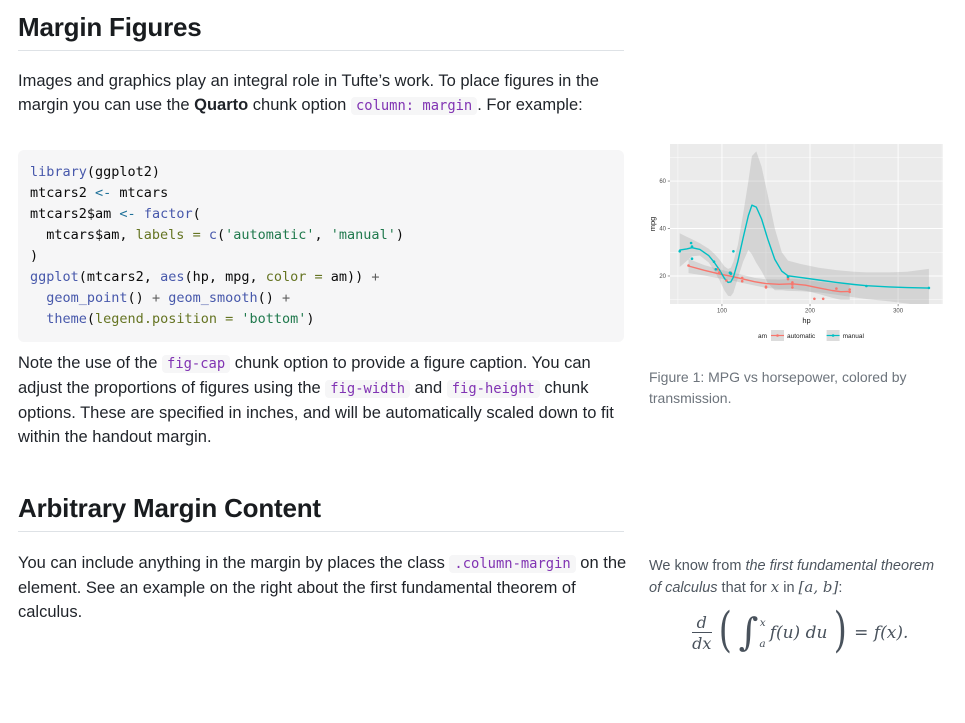  What do you see at coordinates (368, 389) in the screenshot?
I see `inline-code: fig-width` at bounding box center [368, 389].